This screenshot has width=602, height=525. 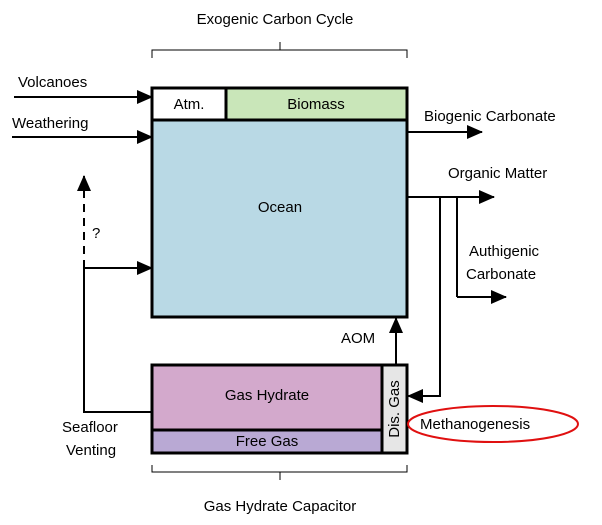 I want to click on dis-gas-box, so click(x=394, y=409).